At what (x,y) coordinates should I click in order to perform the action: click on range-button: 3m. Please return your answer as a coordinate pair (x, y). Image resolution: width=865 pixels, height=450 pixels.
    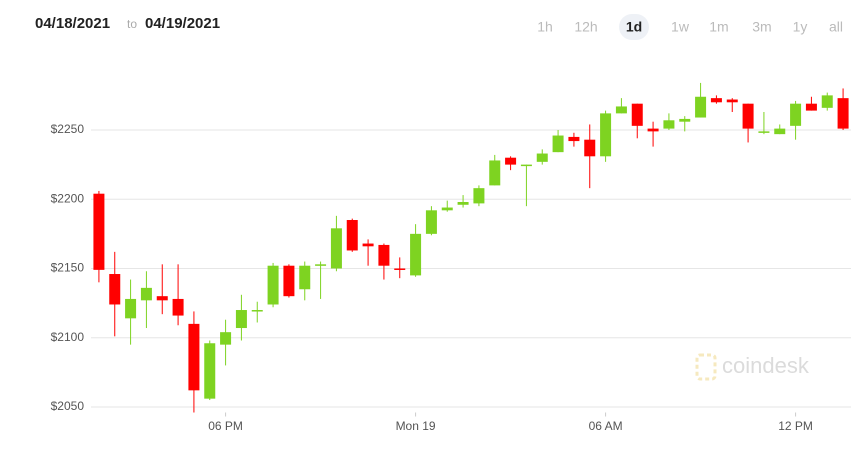
    Looking at the image, I should click on (761, 27).